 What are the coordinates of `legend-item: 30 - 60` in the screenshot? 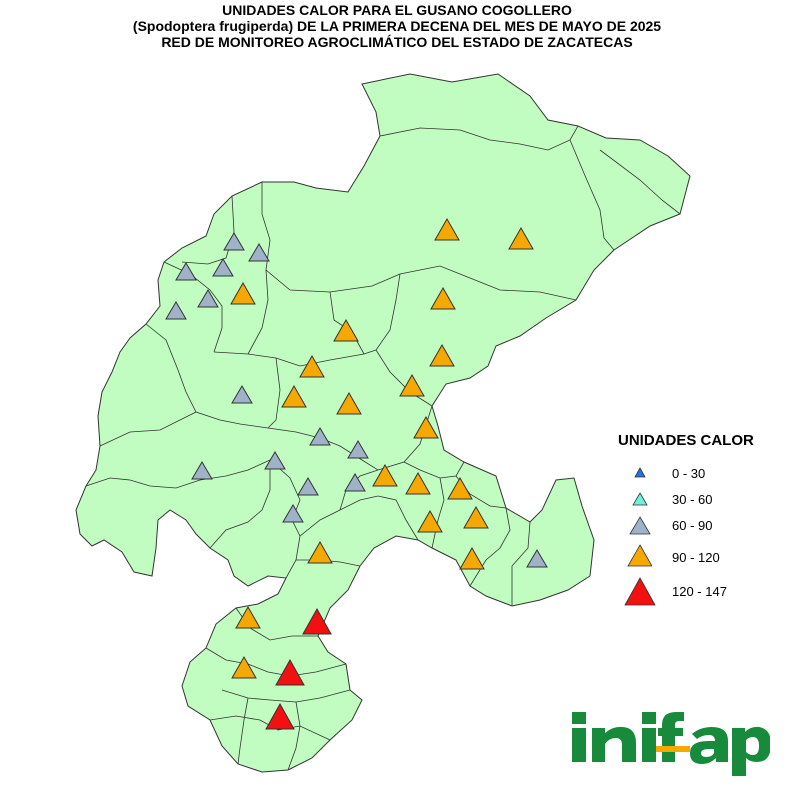 It's located at (702, 505).